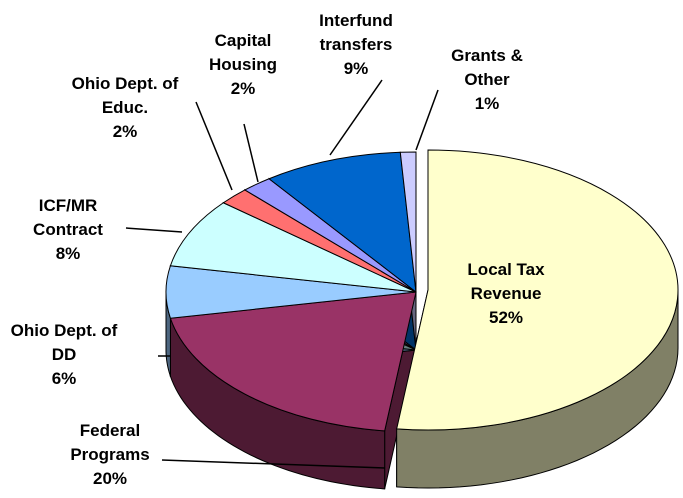  What do you see at coordinates (64, 342) in the screenshot?
I see `category-label: Ohio Dept. of DD` at bounding box center [64, 342].